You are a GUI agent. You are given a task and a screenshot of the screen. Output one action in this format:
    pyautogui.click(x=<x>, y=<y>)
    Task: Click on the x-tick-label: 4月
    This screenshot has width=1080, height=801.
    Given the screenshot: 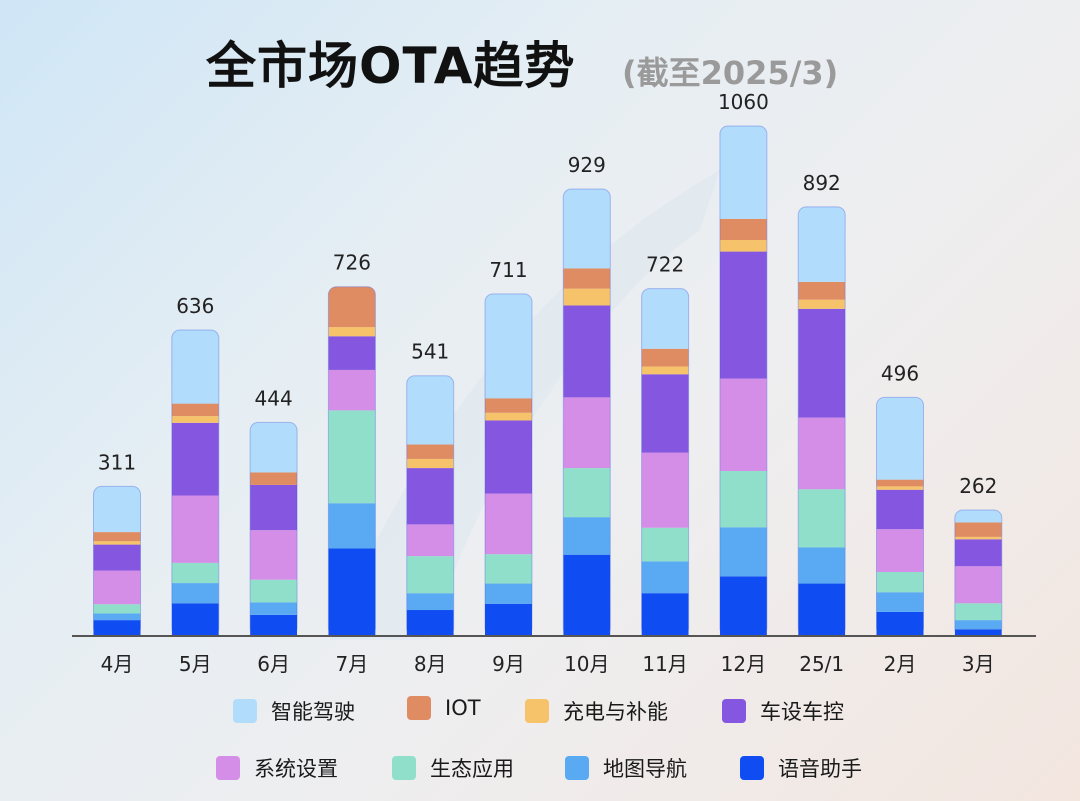 What is the action you would take?
    pyautogui.click(x=117, y=664)
    